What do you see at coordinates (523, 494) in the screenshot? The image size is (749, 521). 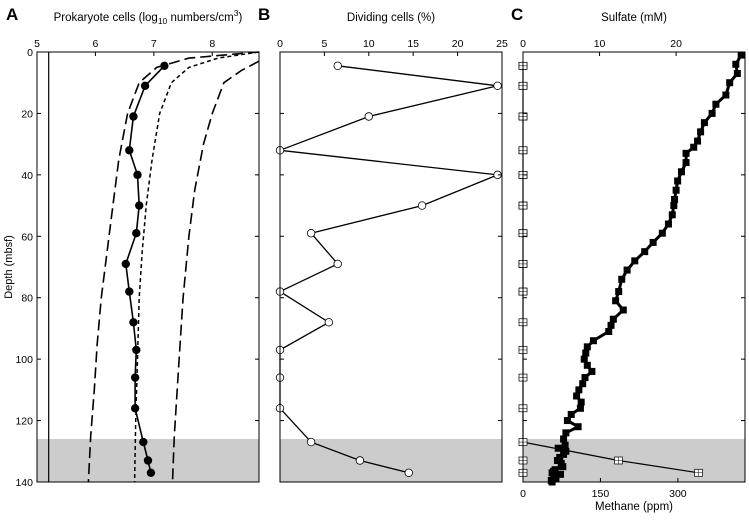 I see `methane-tick-label: 0` at bounding box center [523, 494].